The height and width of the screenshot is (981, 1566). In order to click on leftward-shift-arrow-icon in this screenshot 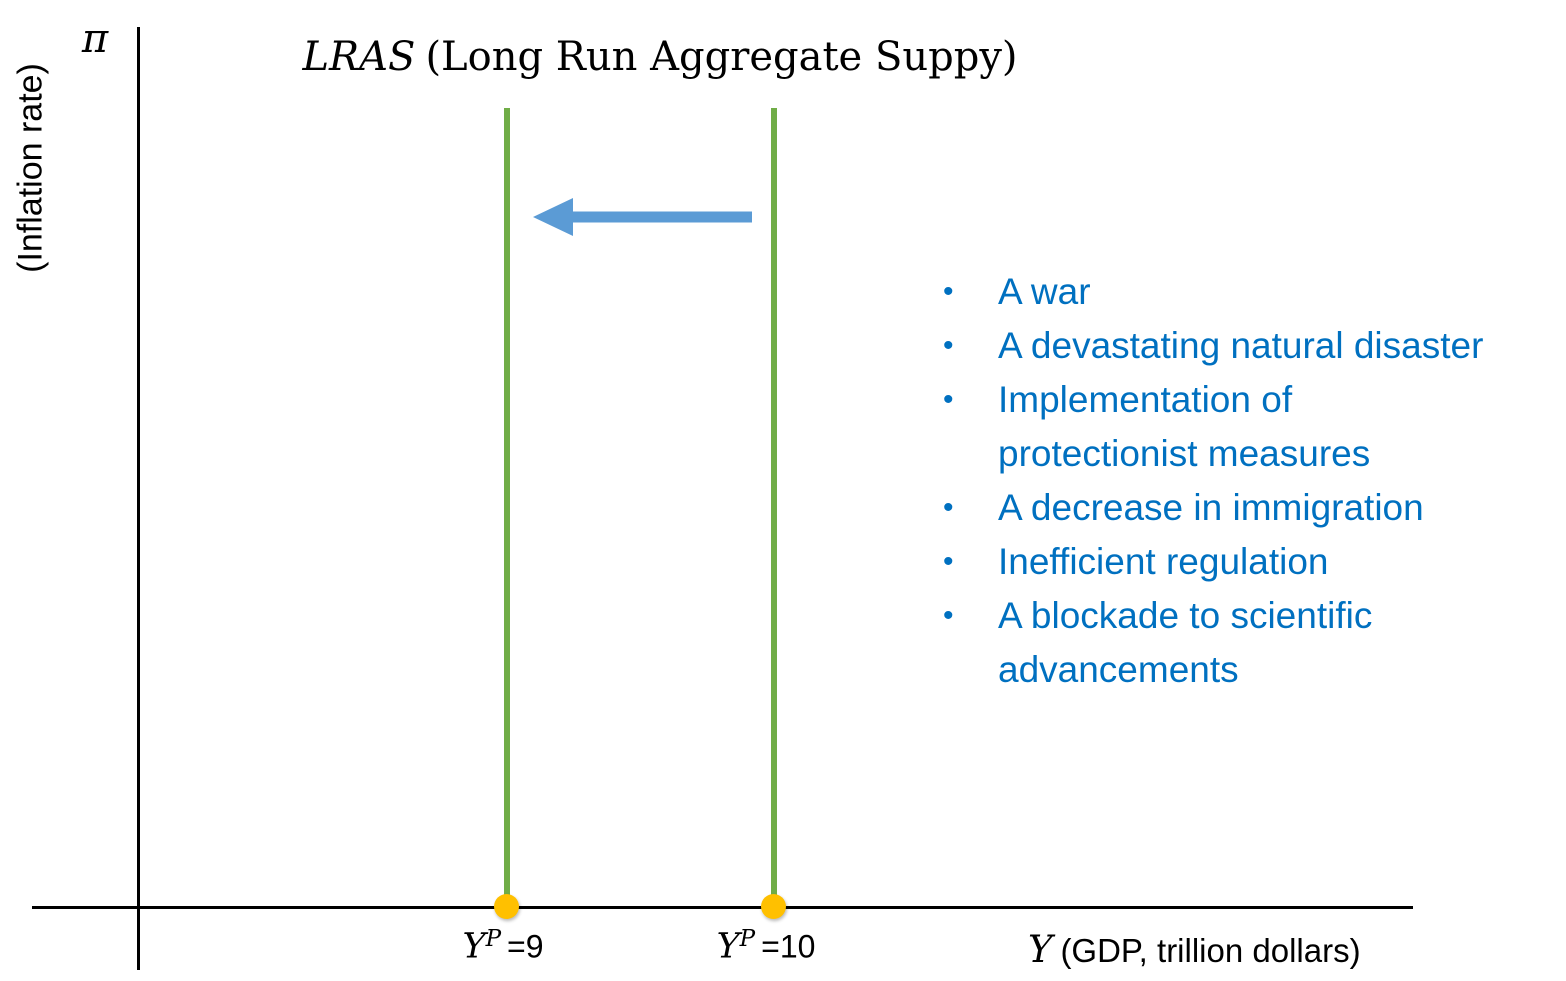, I will do `click(642, 217)`.